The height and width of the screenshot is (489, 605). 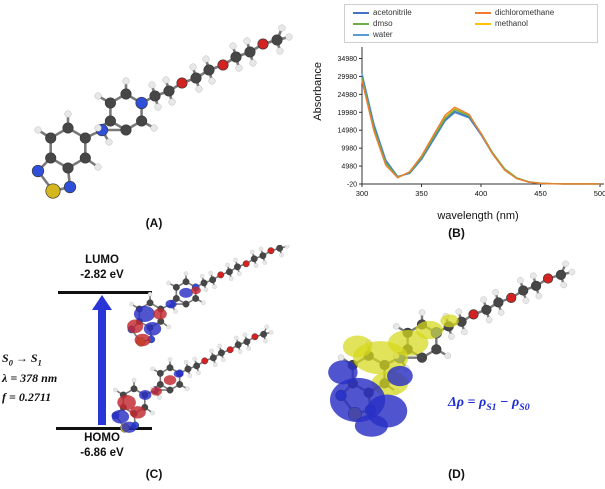 I want to click on orbital-isosurfaces-figure, so click(x=200, y=339).